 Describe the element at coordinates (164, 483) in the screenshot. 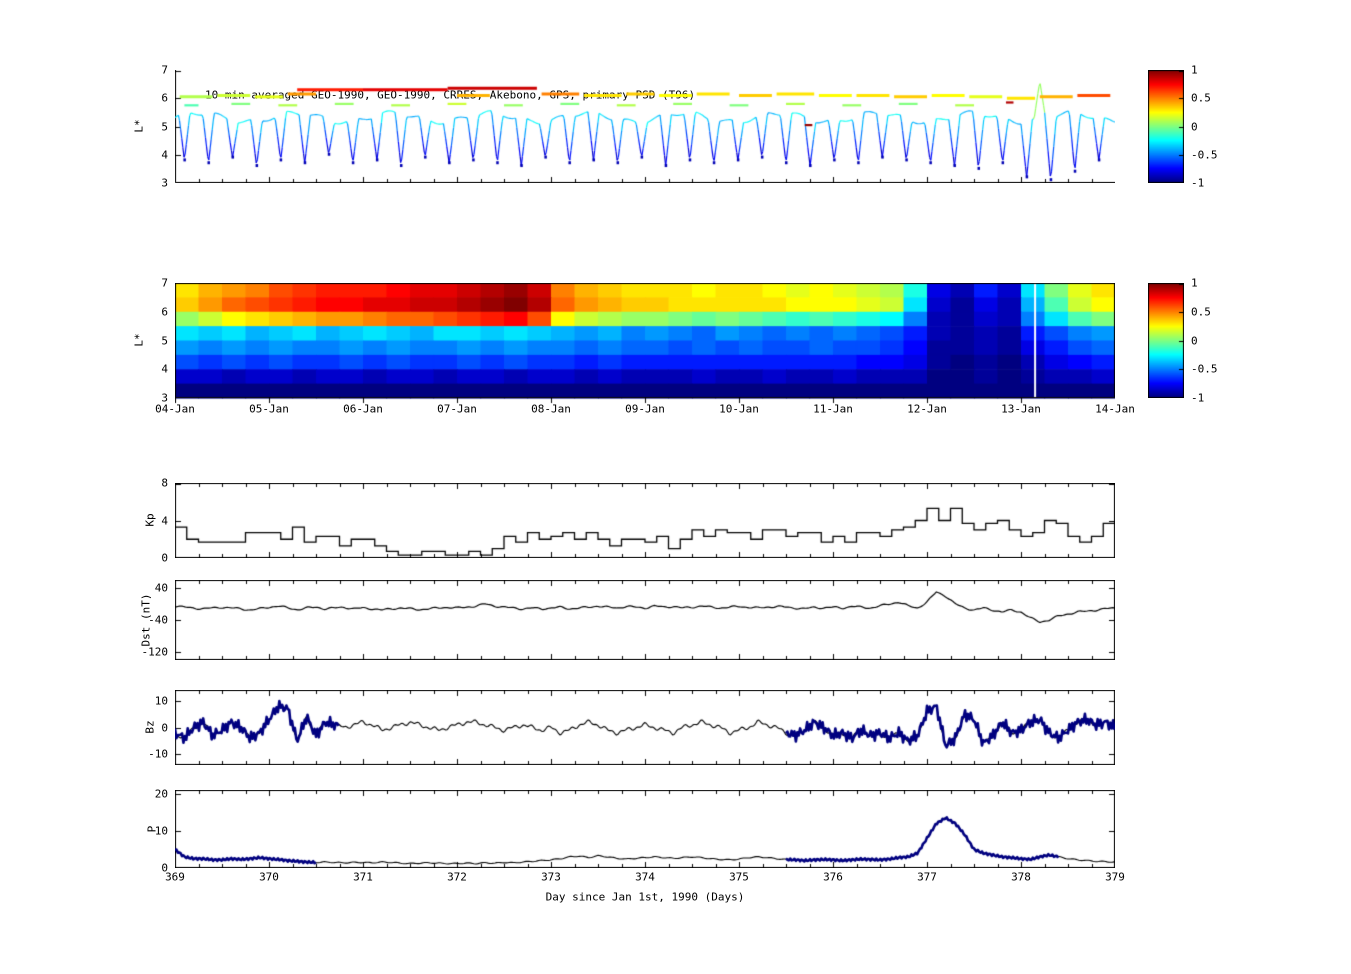

I see `kp-ytick-label: 8` at that location.